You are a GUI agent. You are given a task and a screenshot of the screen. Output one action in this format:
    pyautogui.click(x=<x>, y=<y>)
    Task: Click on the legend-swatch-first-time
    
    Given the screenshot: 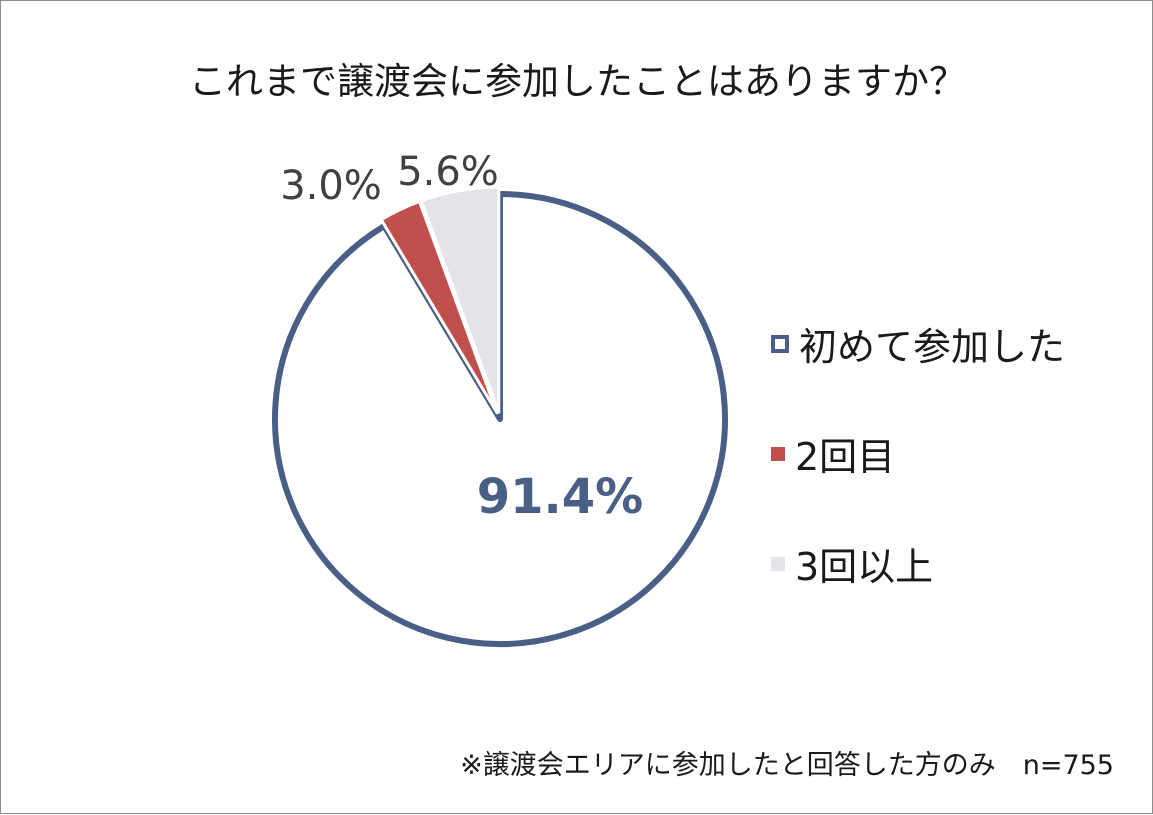 What is the action you would take?
    pyautogui.click(x=780, y=343)
    